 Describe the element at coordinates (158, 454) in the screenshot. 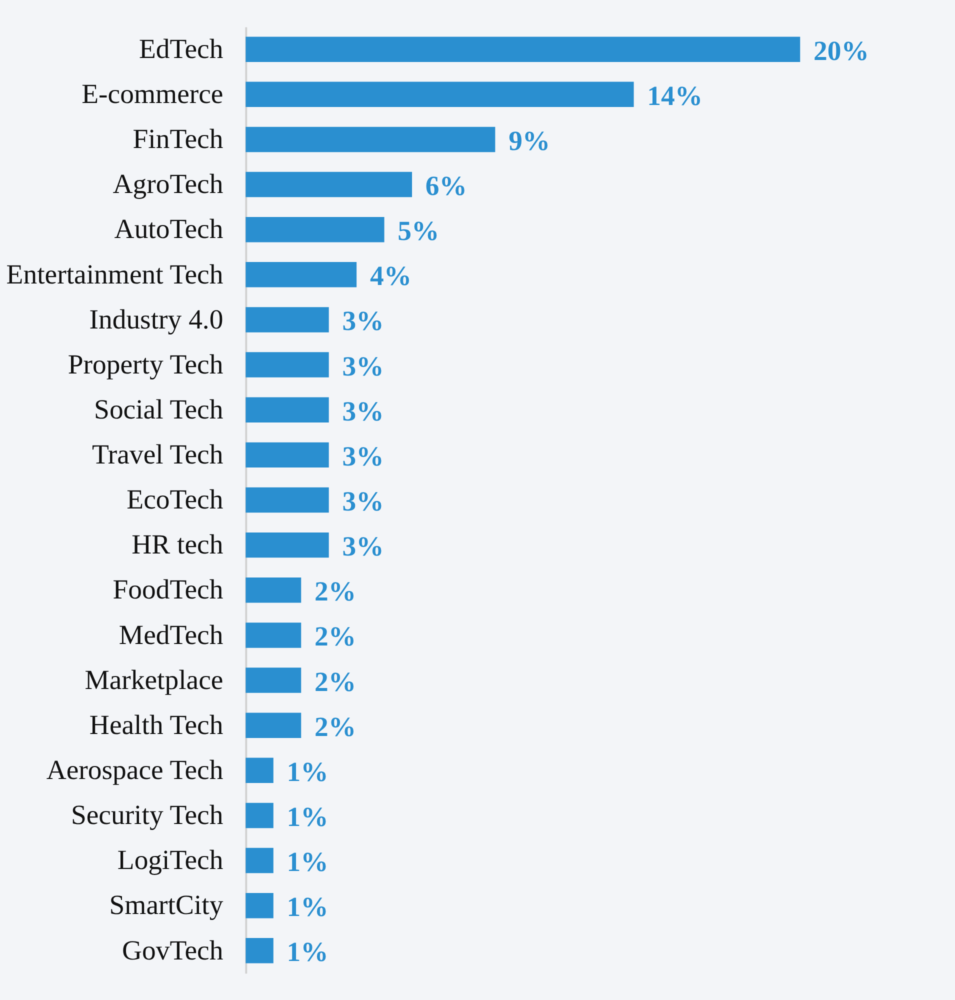

I see `y-tick-label: Travel Tech` at that location.